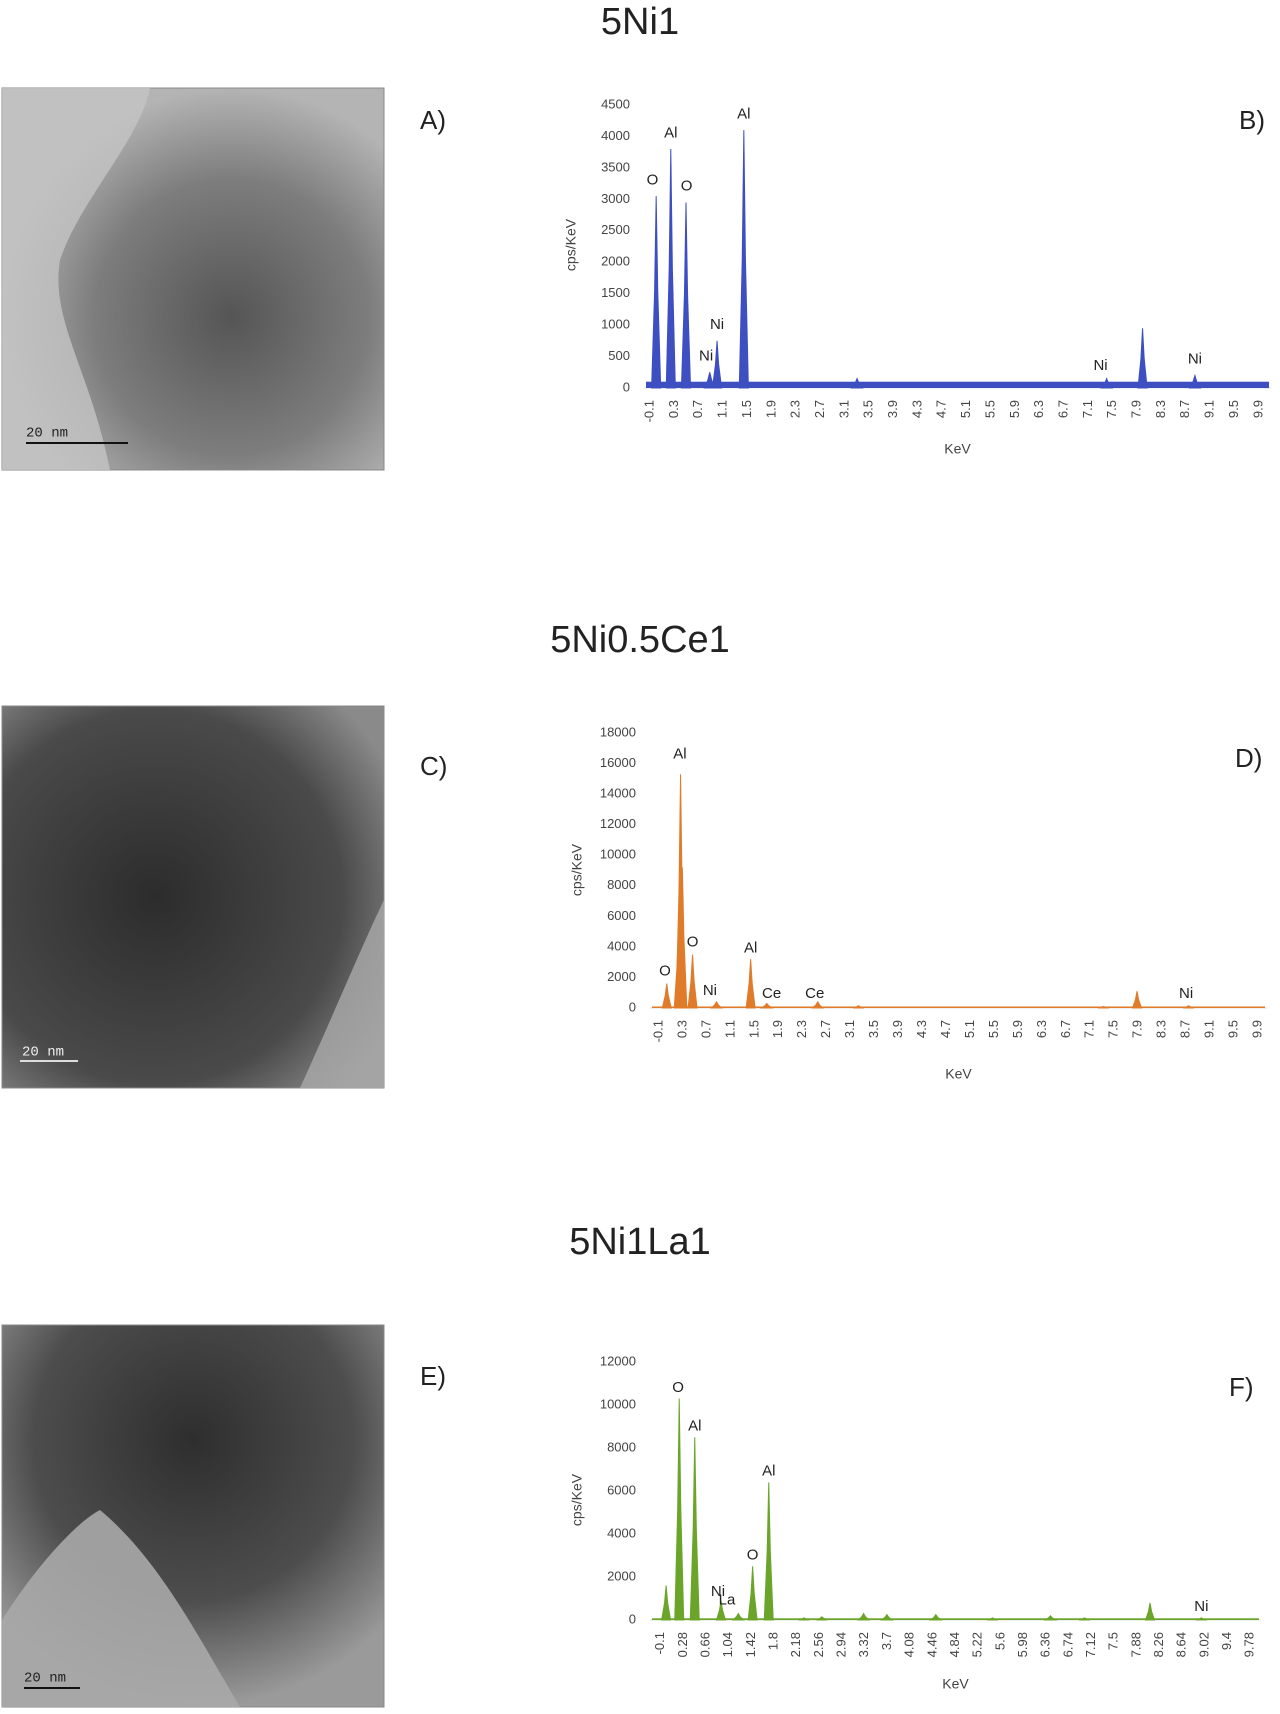 The image size is (1280, 1714). What do you see at coordinates (1184, 409) in the screenshot?
I see `x-tick-label: 8.7` at bounding box center [1184, 409].